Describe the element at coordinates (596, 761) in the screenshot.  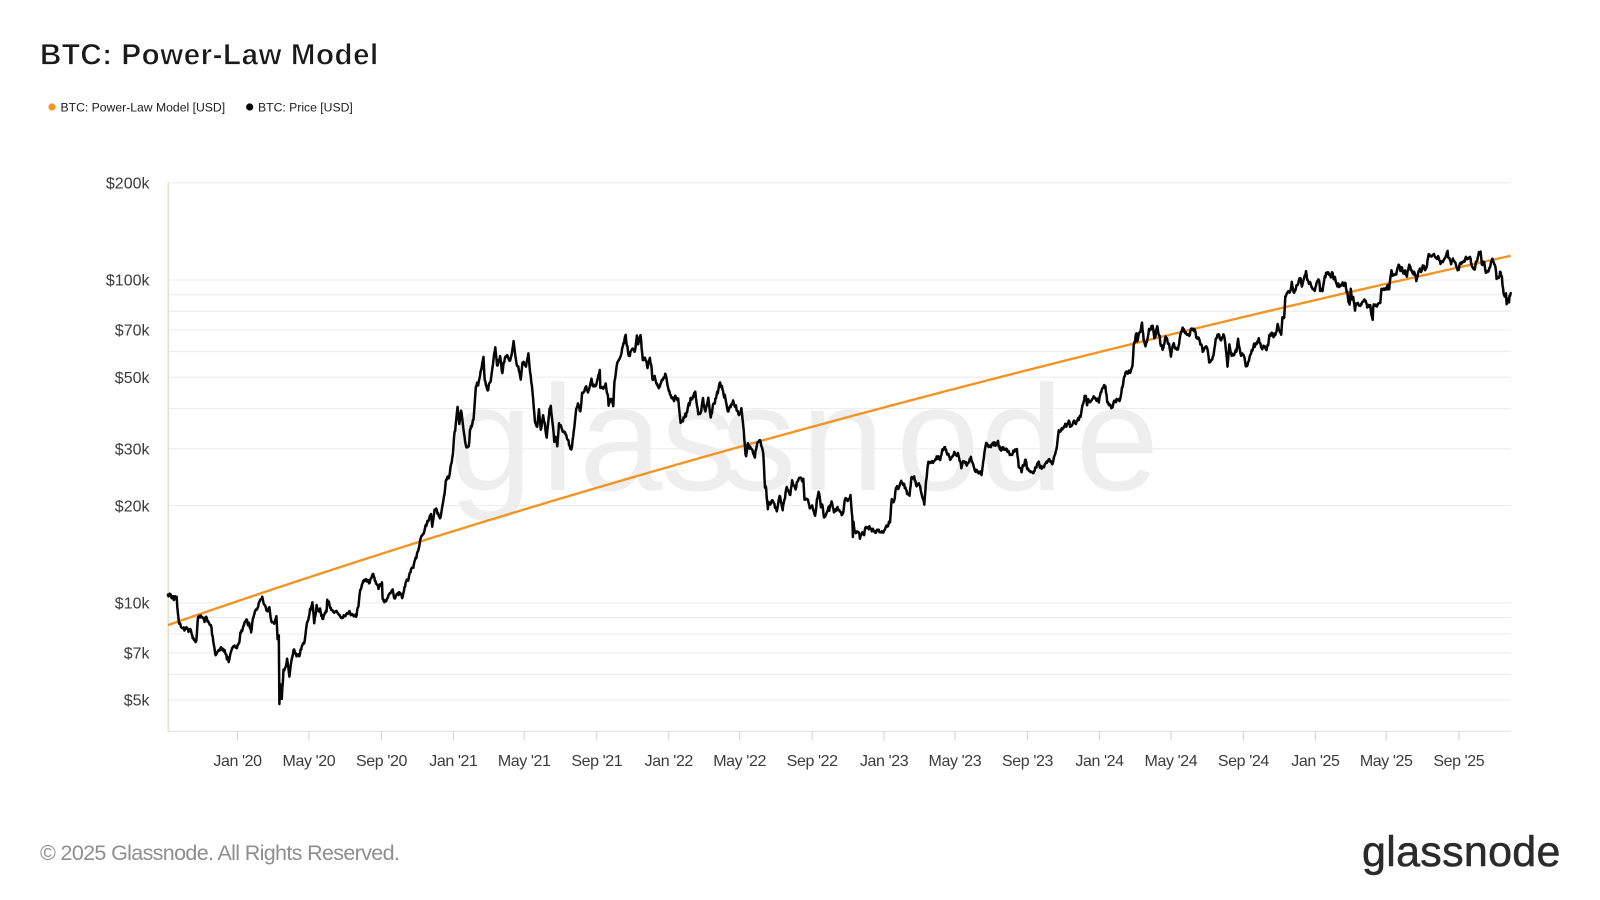
I see `svg-text: Sep '21` at that location.